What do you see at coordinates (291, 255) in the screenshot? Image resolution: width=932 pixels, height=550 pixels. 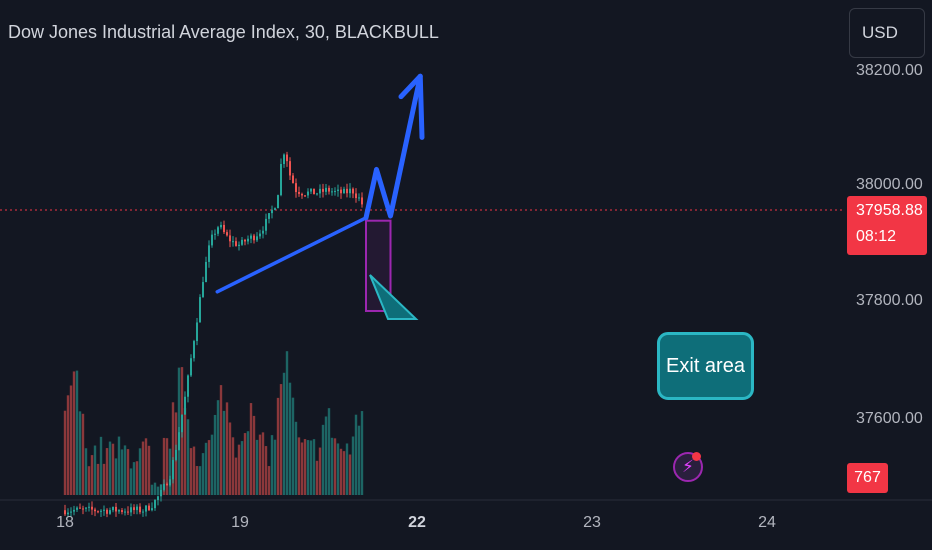 I see `trendline` at bounding box center [291, 255].